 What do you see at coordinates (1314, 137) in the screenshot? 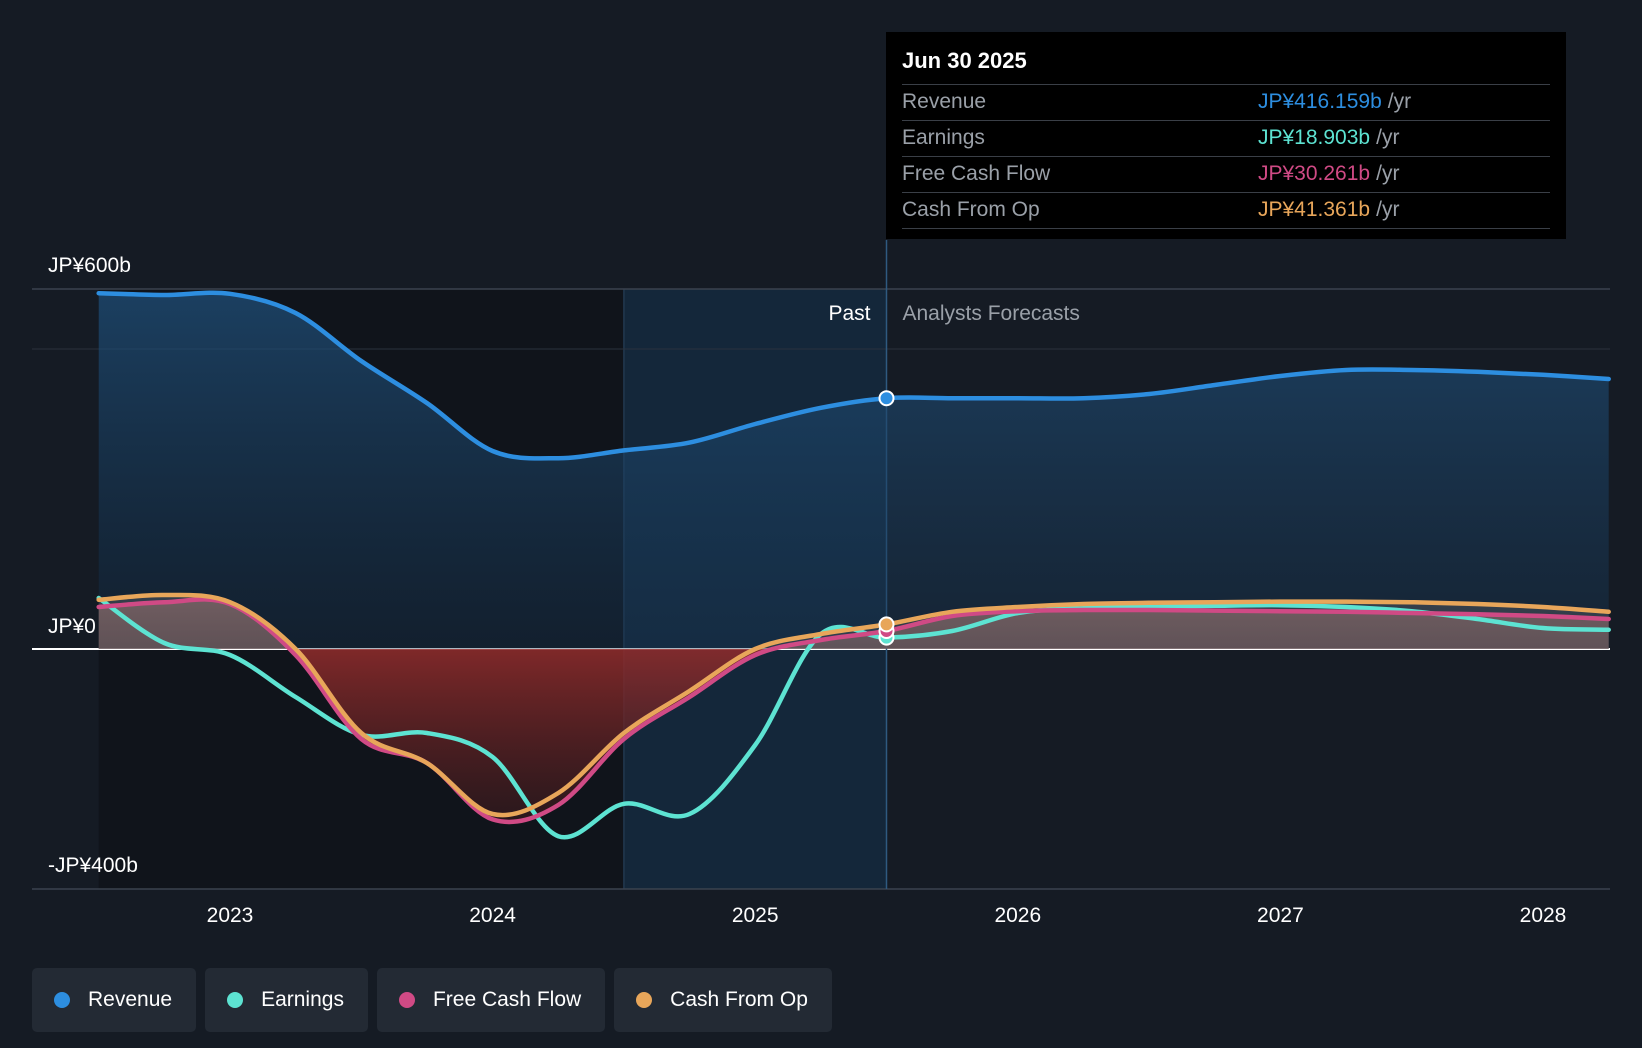
I see `tooltip-value: JP¥18.903b` at bounding box center [1314, 137].